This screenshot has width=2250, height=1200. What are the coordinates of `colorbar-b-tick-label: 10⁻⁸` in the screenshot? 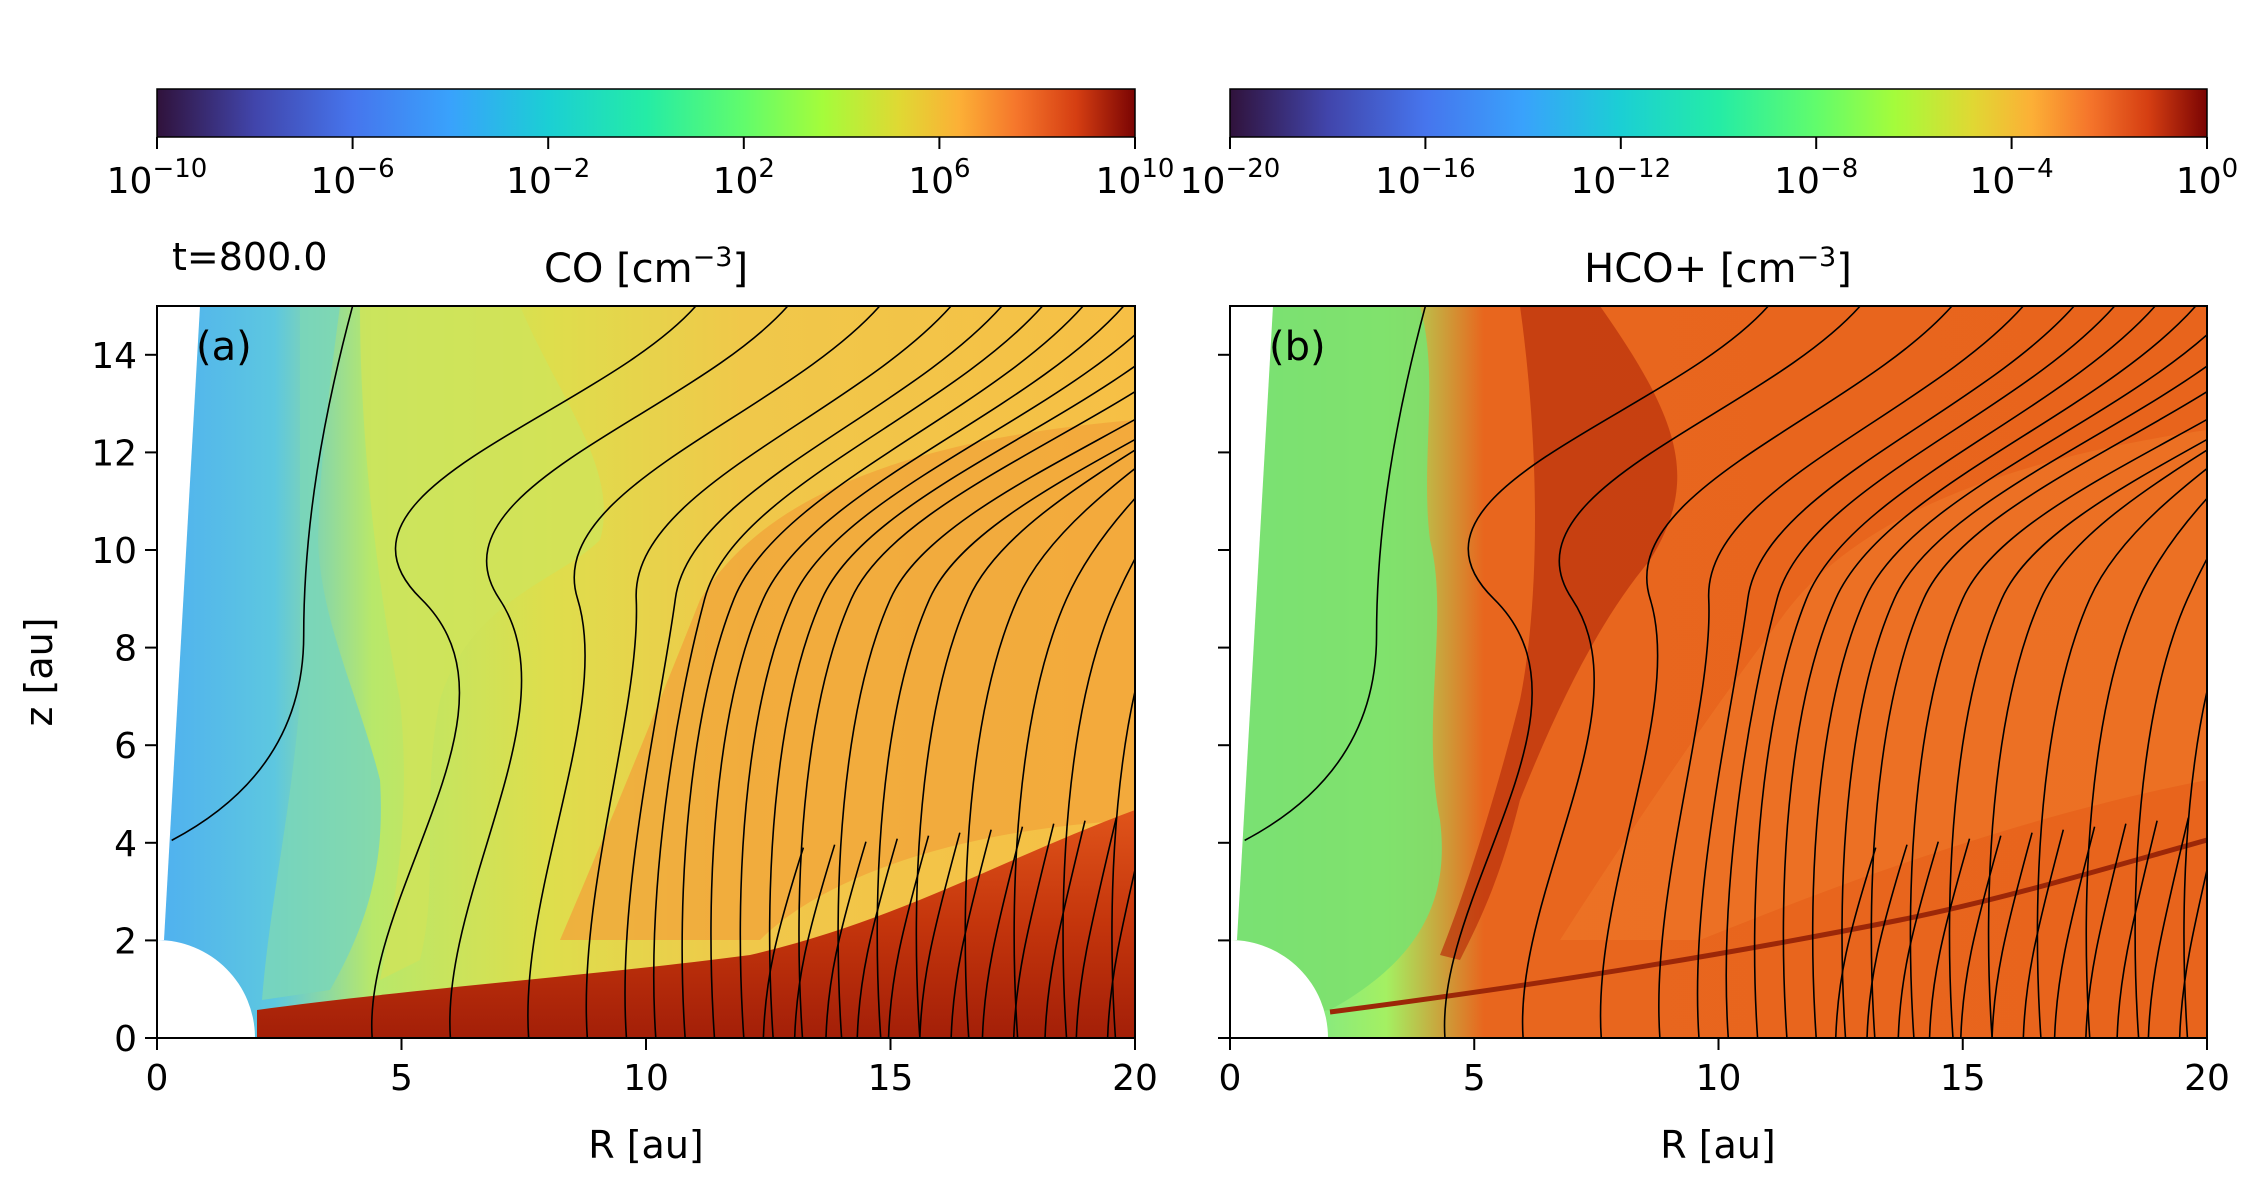 It's located at (1816, 178).